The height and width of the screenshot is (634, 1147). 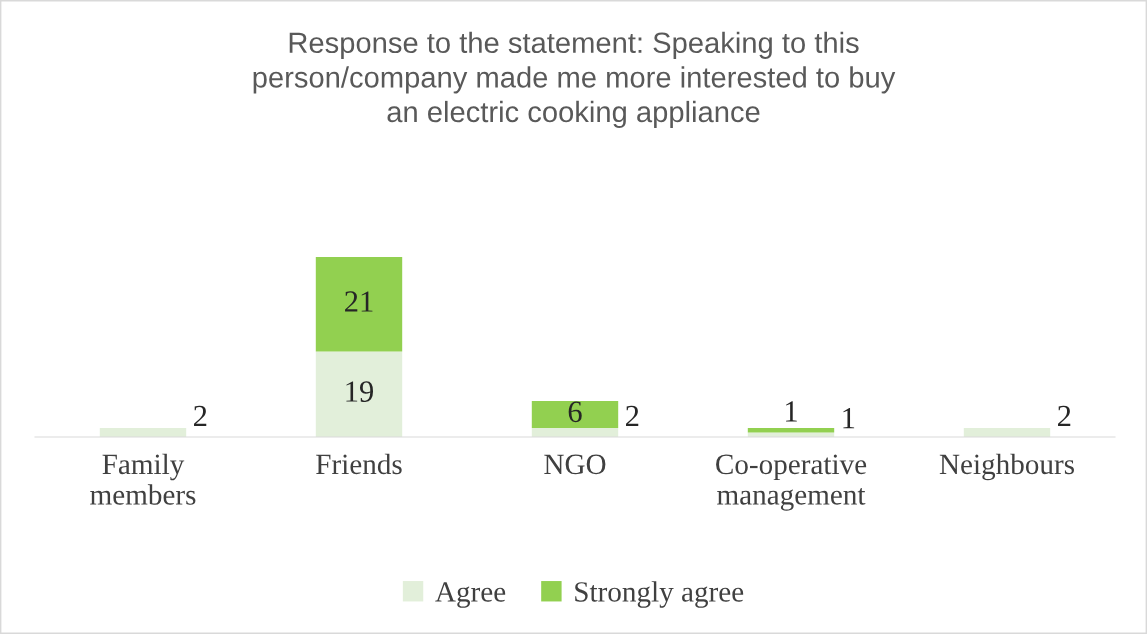 What do you see at coordinates (574, 80) in the screenshot?
I see `chart-title: Response to the statement: Speaking to this person/company made me more interested to buy an electric cooking appliance` at bounding box center [574, 80].